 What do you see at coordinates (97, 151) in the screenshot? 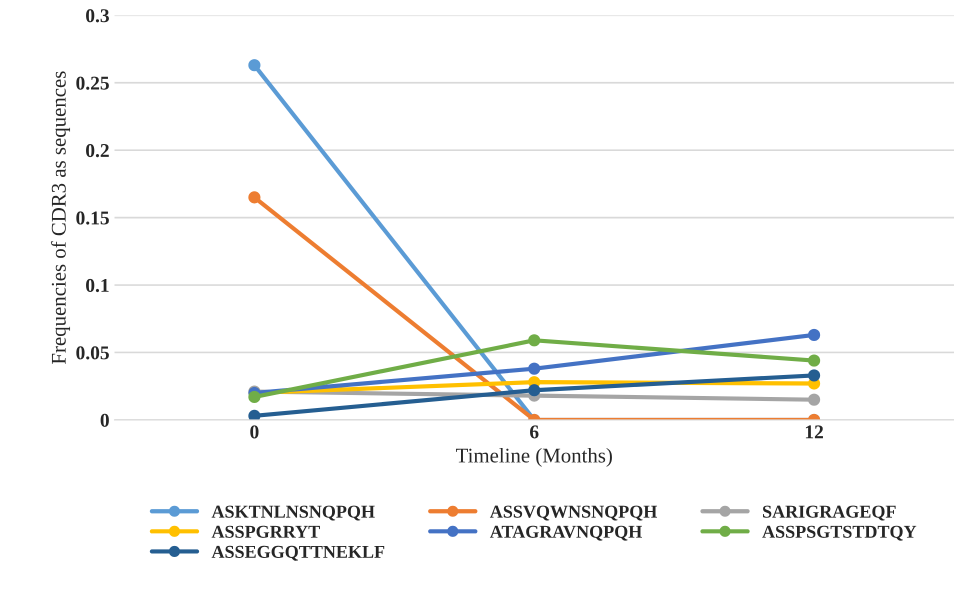
I see `y-tick-label: 0.2` at bounding box center [97, 151].